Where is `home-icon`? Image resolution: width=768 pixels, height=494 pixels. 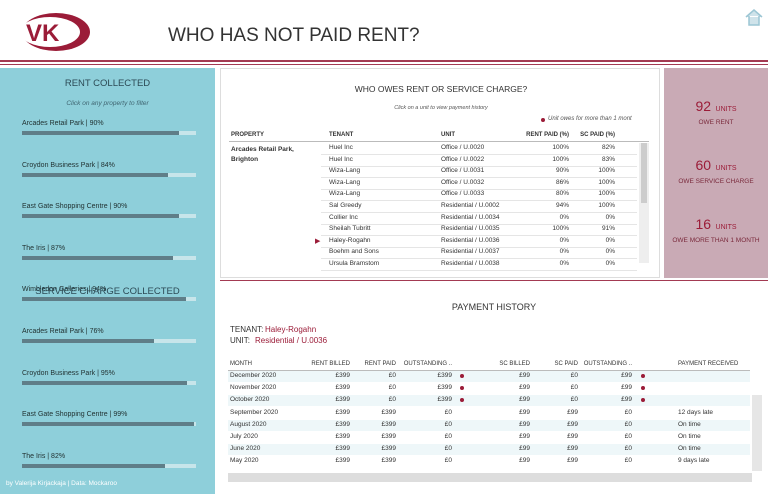
home-icon is located at coordinates (754, 17).